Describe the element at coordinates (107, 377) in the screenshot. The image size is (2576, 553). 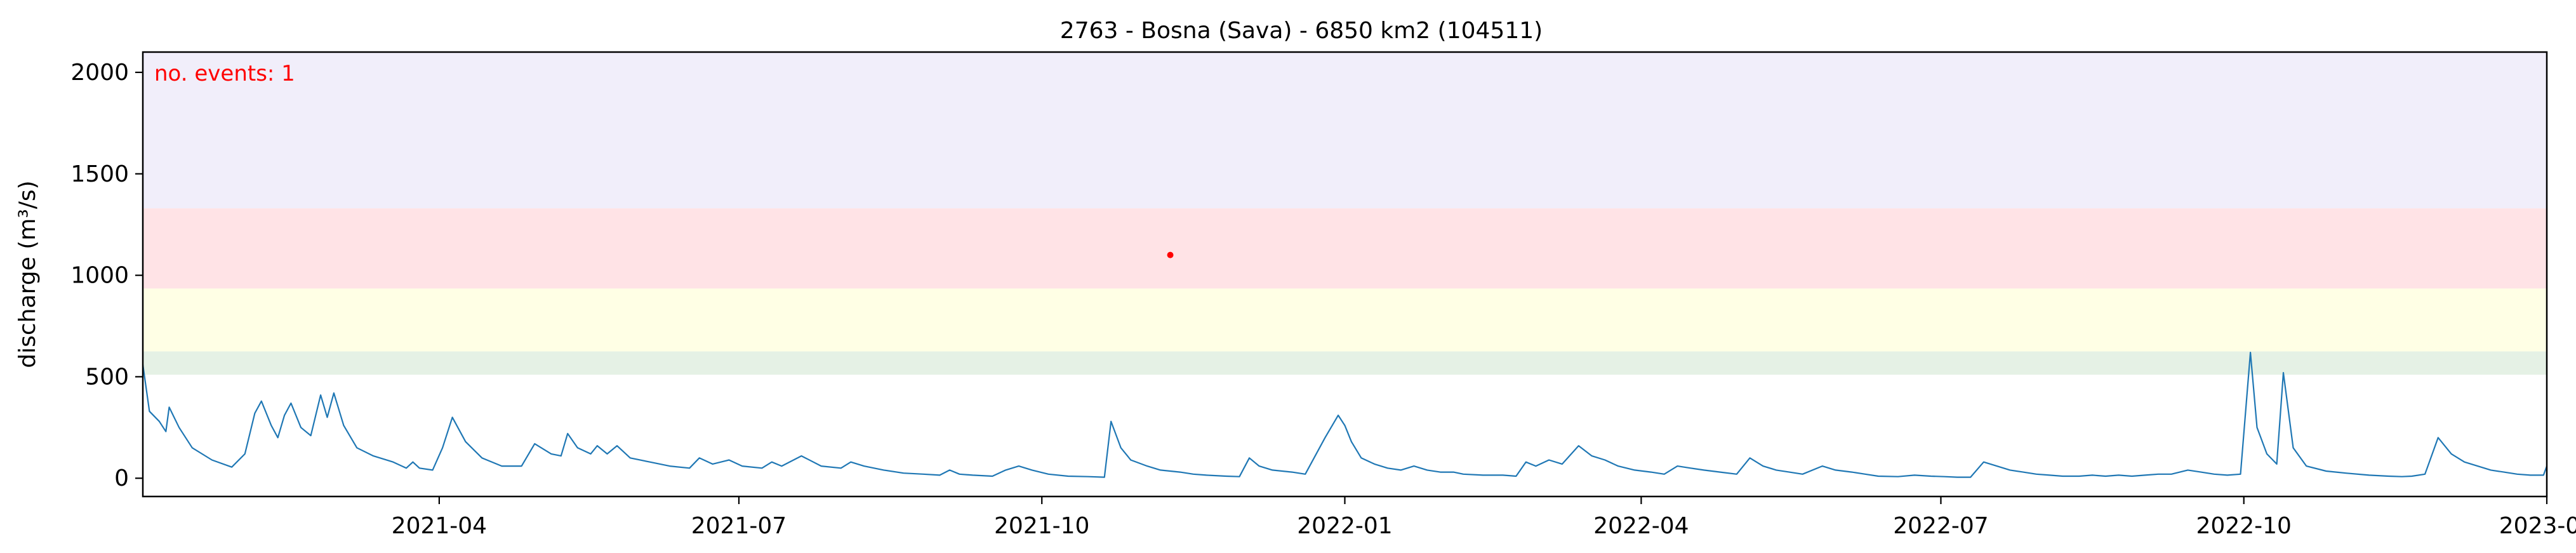
I see `y-tick-label: 500` at that location.